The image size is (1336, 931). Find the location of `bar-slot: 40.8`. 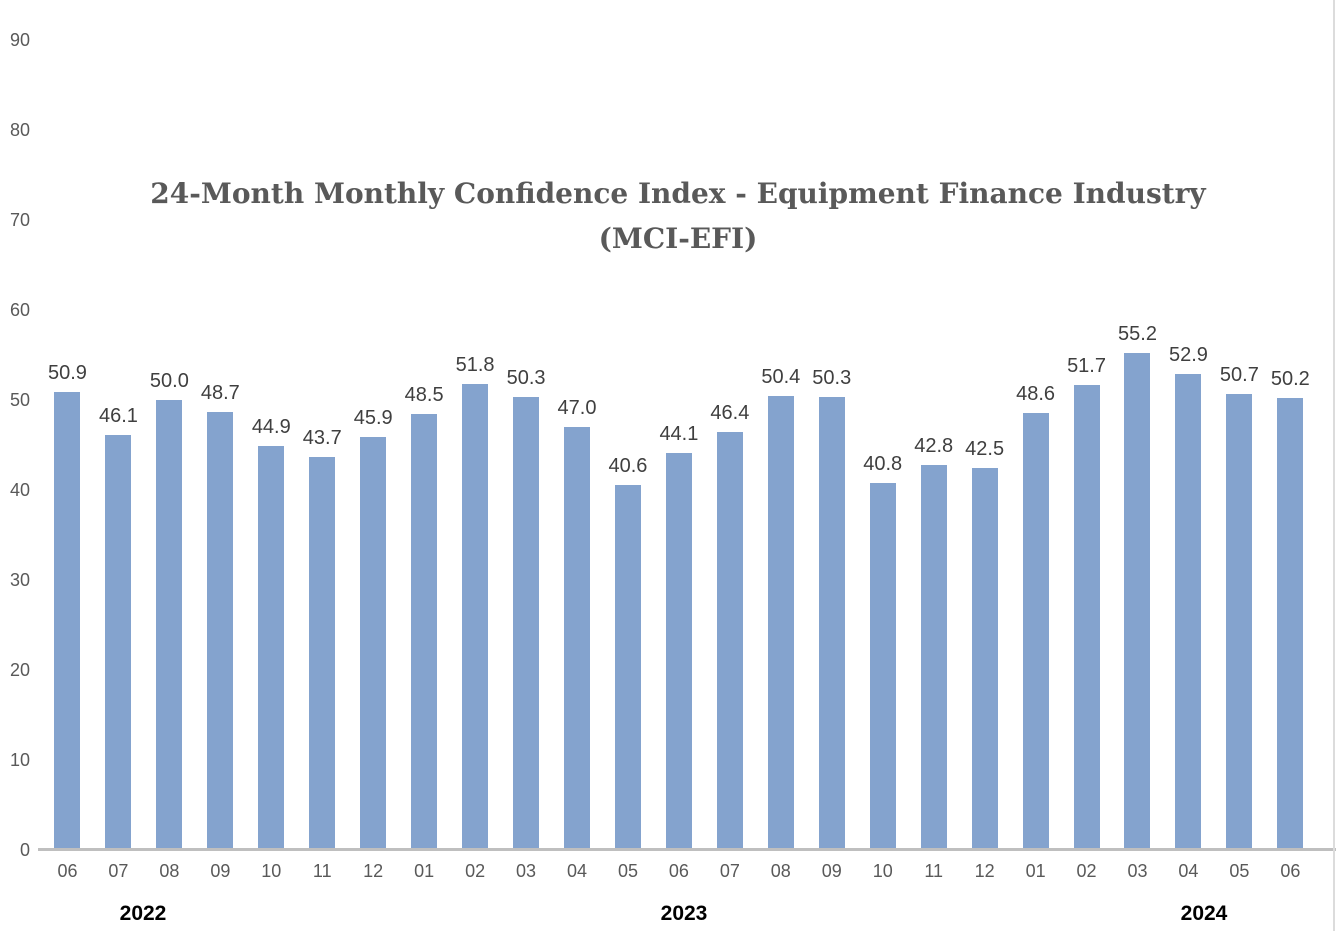

bar-slot: 40.8 is located at coordinates (882, 425).